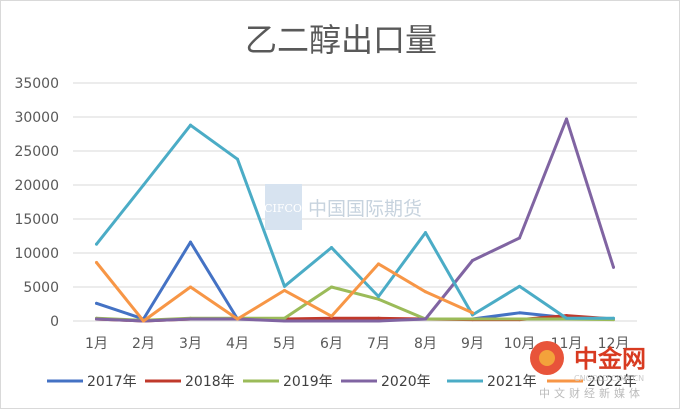 This screenshot has height=410, width=680. What do you see at coordinates (36, 203) in the screenshot?
I see `y-axis: 0 5000 10000 15000 20000 25000 30000 35000` at bounding box center [36, 203].